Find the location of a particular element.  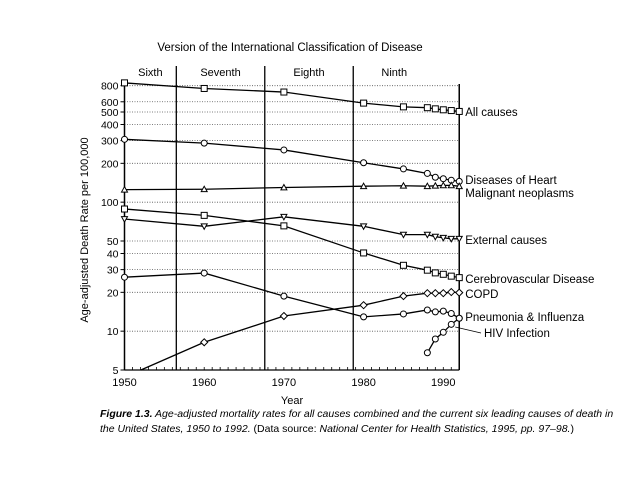

series-label: COPD is located at coordinates (481, 295).